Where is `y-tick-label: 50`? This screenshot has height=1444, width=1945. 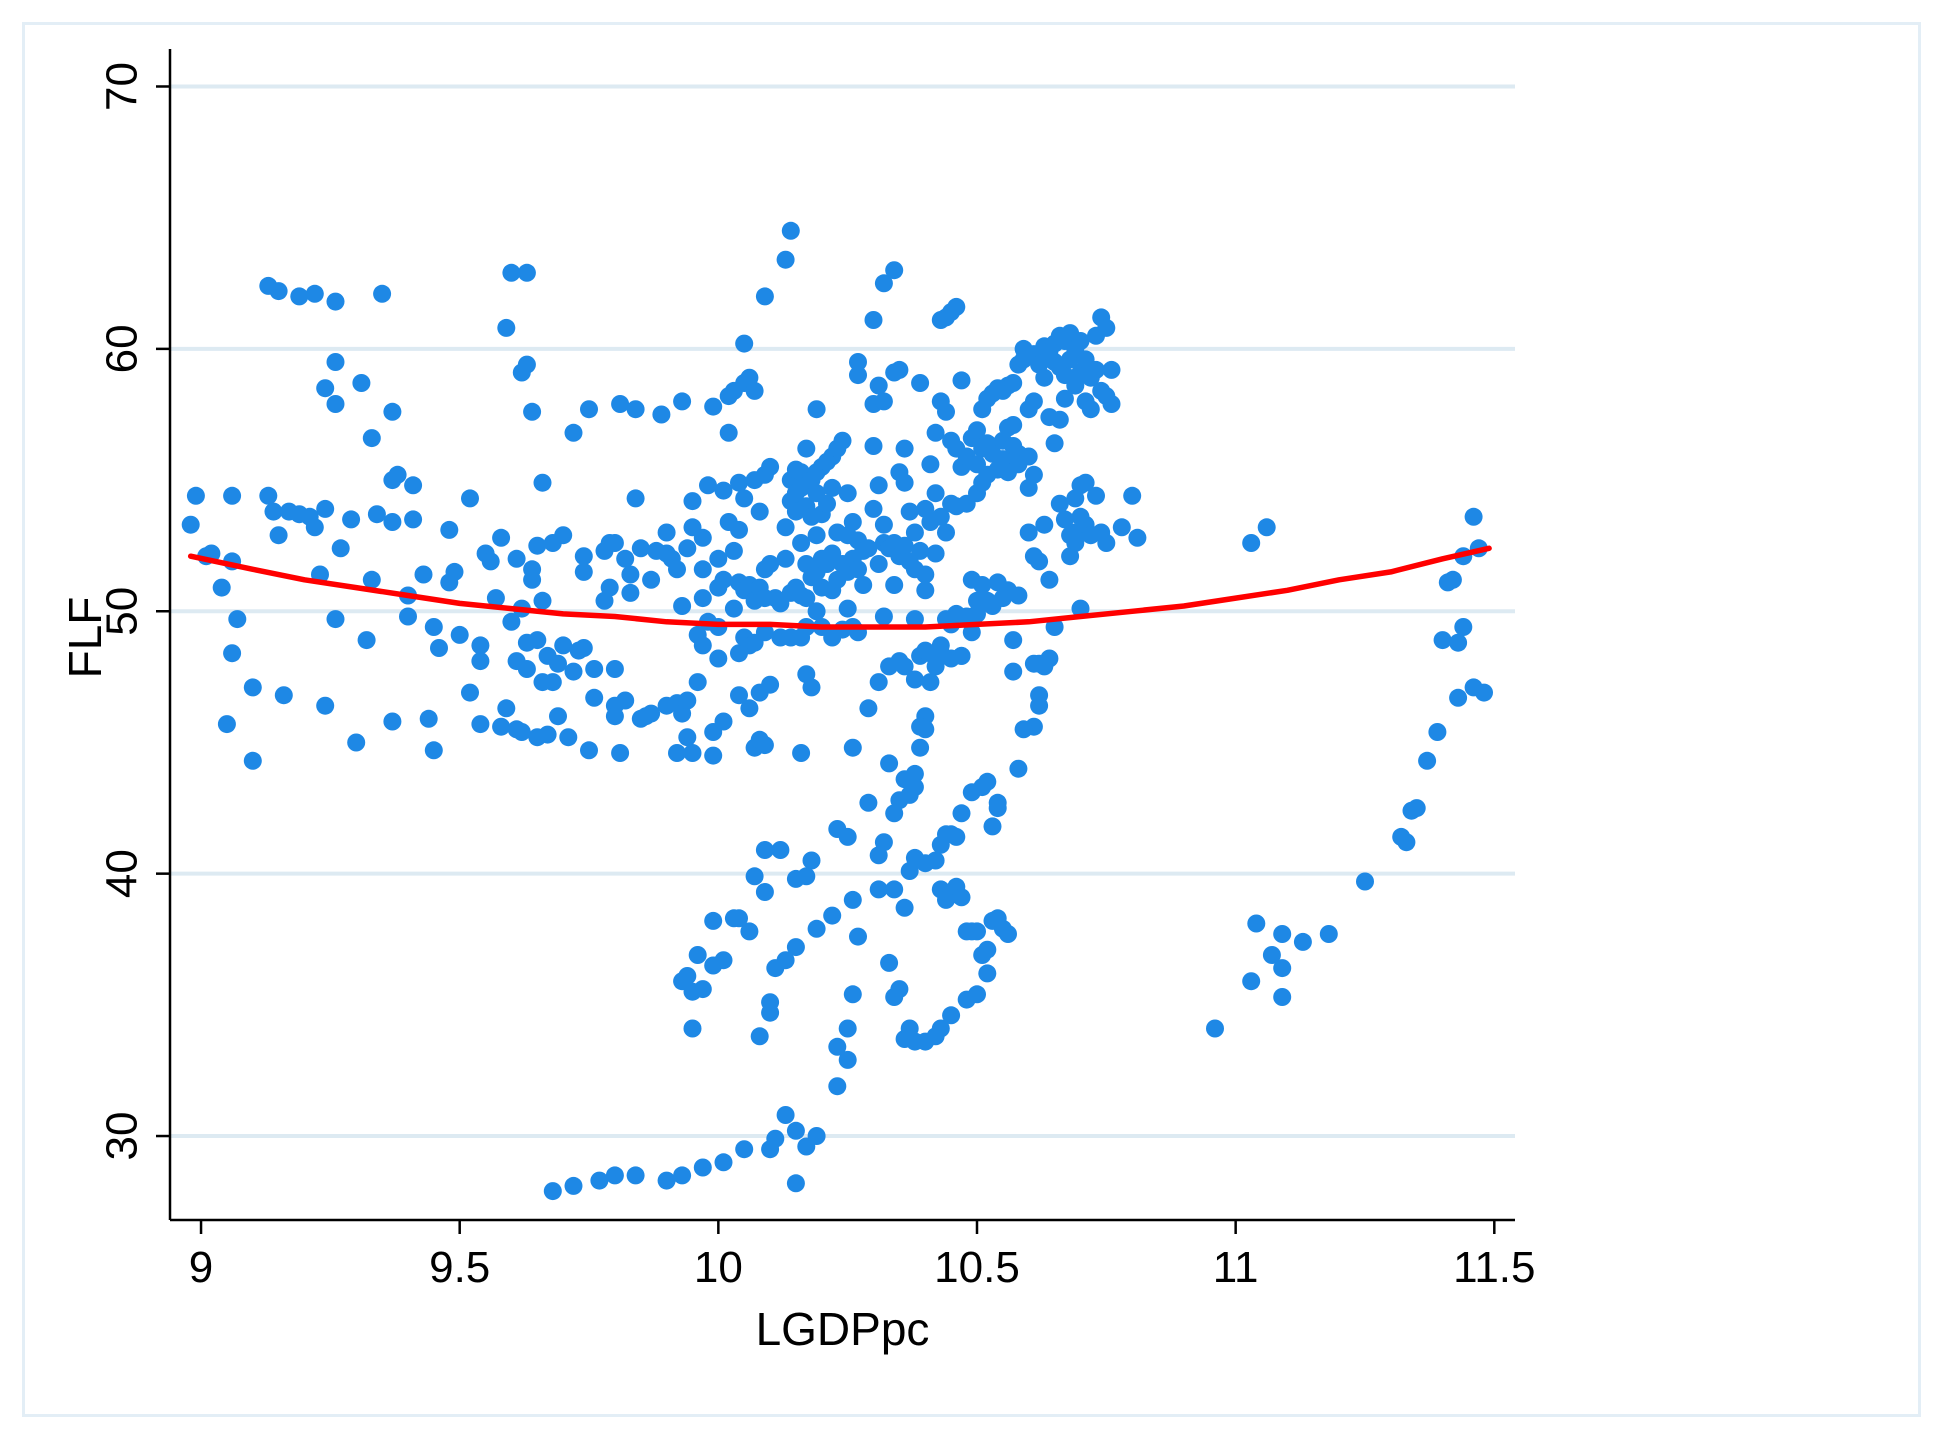 y-tick-label: 50 is located at coordinates (122, 611).